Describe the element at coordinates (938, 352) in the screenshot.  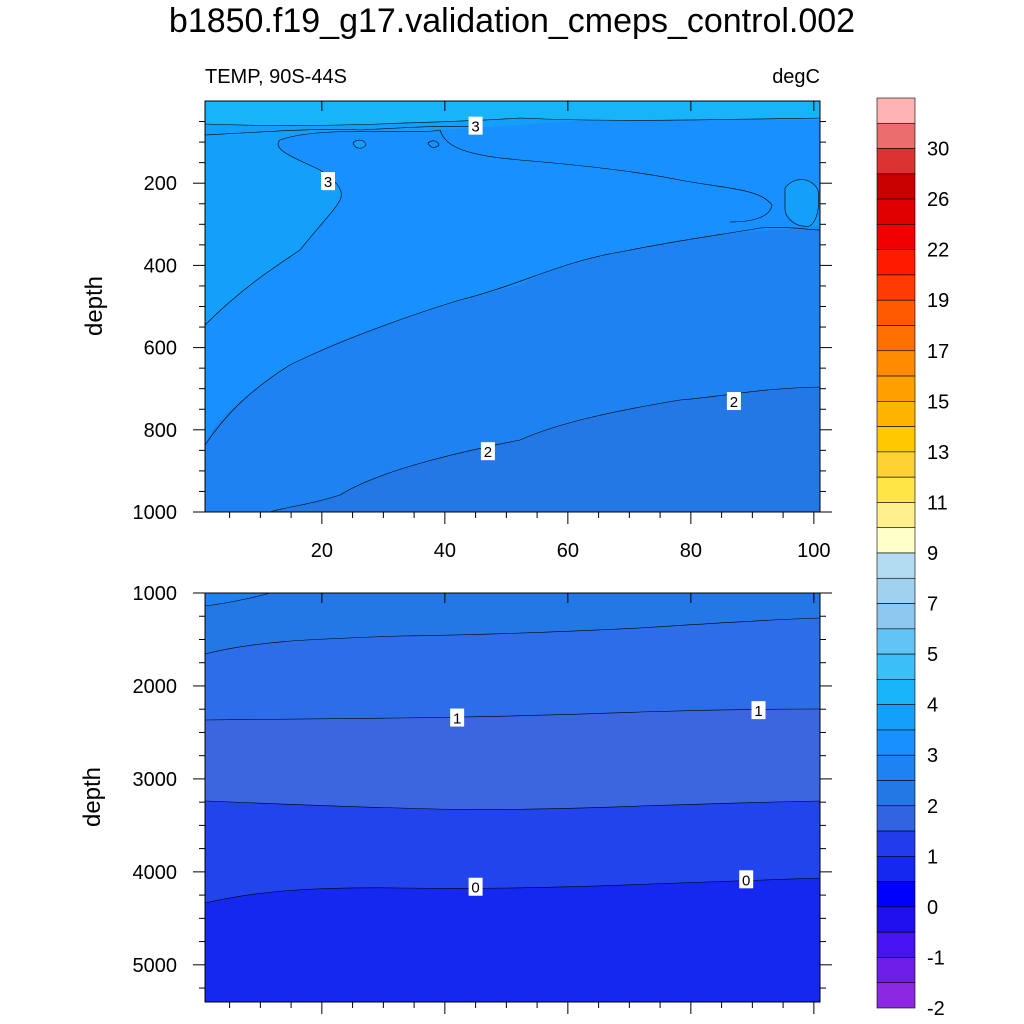
I see `colorbar-label: 17` at that location.